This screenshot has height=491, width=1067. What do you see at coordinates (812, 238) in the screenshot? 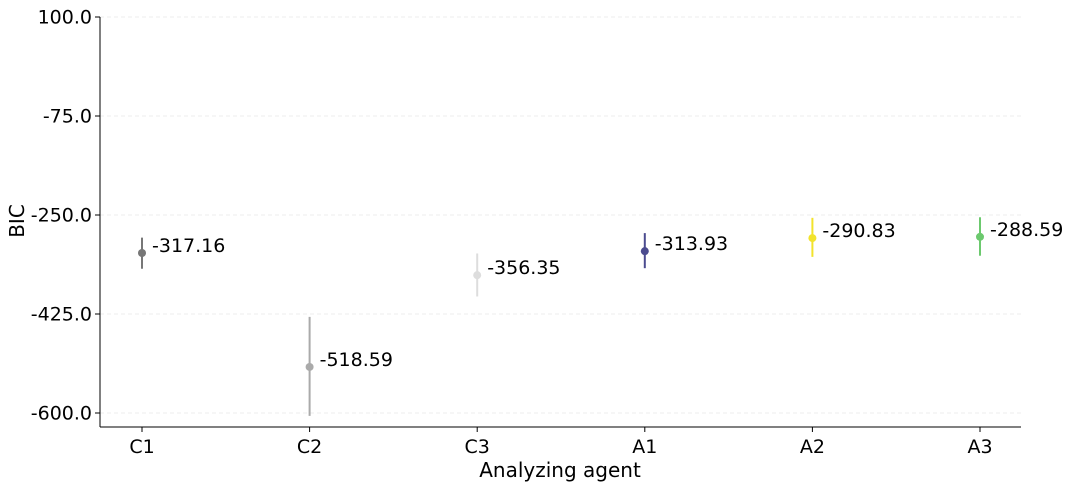
I see `data-point-a2` at bounding box center [812, 238].